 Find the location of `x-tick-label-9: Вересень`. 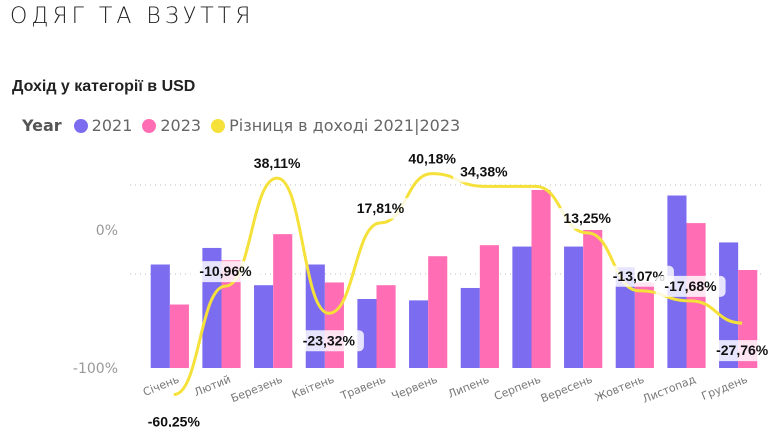

x-tick-label-9: Вересень is located at coordinates (566, 389).